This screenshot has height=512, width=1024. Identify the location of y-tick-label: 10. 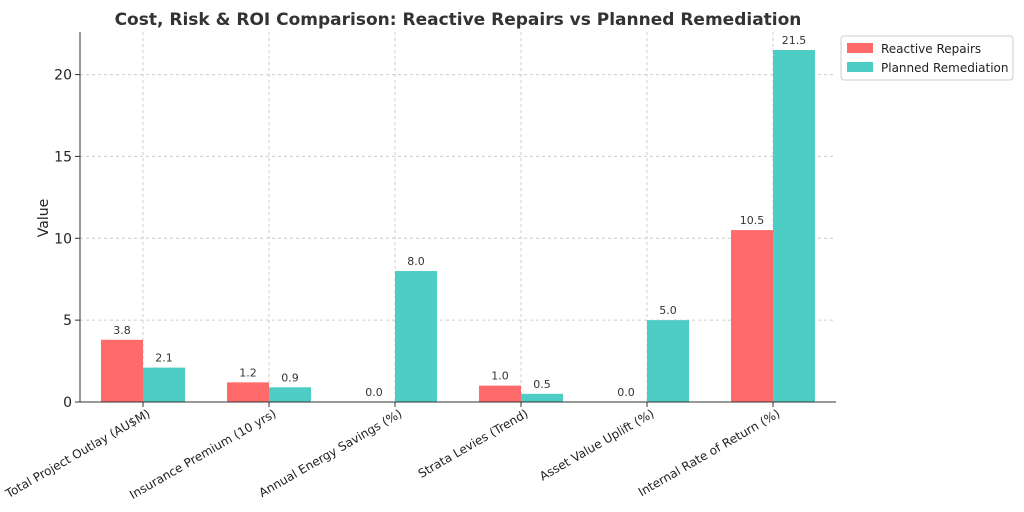
(63, 239).